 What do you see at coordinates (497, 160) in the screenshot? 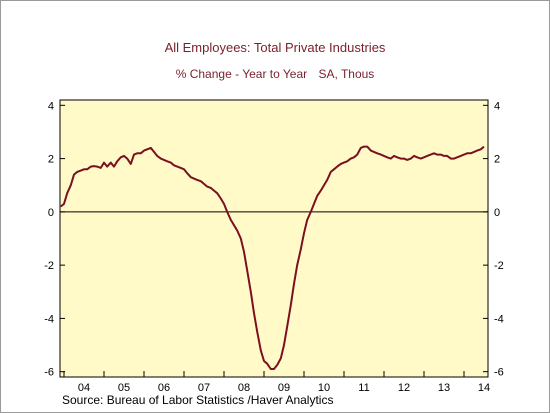
I see `y-tick-label-right: 2` at bounding box center [497, 160].